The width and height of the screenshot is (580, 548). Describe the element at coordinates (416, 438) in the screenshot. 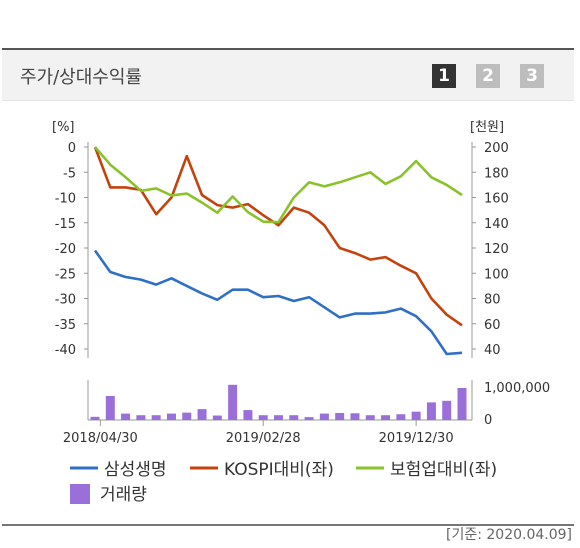

I see `x-tick-label: 2019/12/30` at that location.